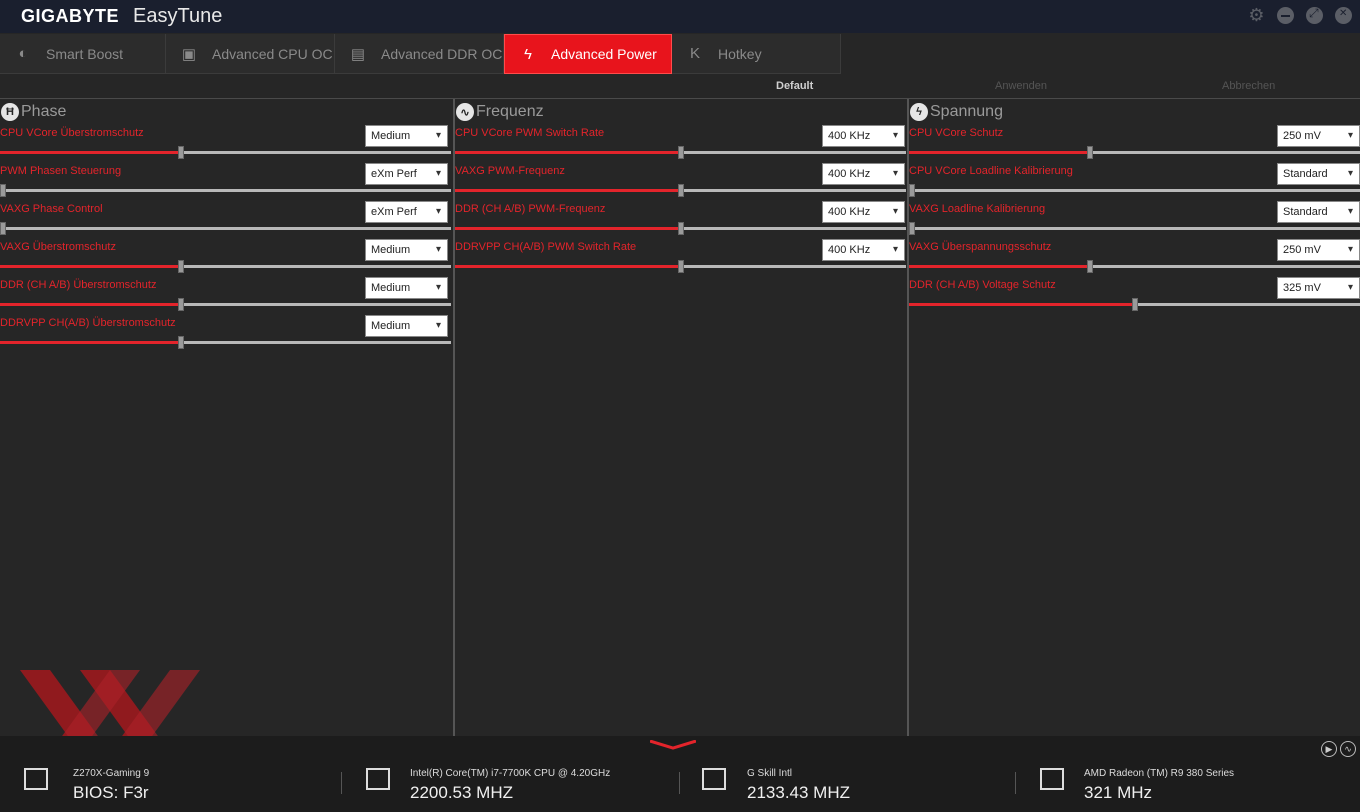  Describe the element at coordinates (977, 209) in the screenshot. I see `setting-label: VAXG Loadline Kalibrierung` at that location.